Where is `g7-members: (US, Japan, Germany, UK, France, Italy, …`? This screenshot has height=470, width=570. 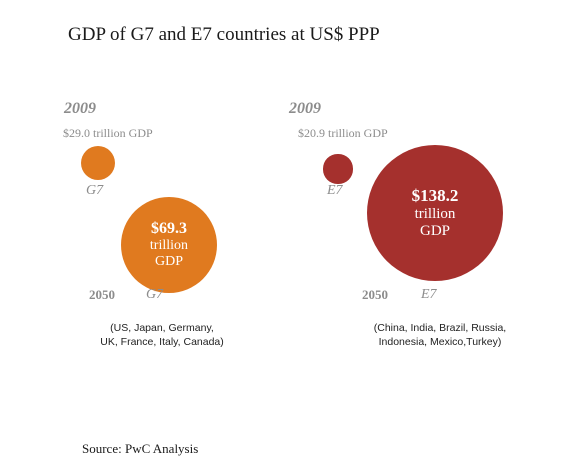 g7-members: (US, Japan, Germany, UK, France, Italy, … is located at coordinates (162, 335).